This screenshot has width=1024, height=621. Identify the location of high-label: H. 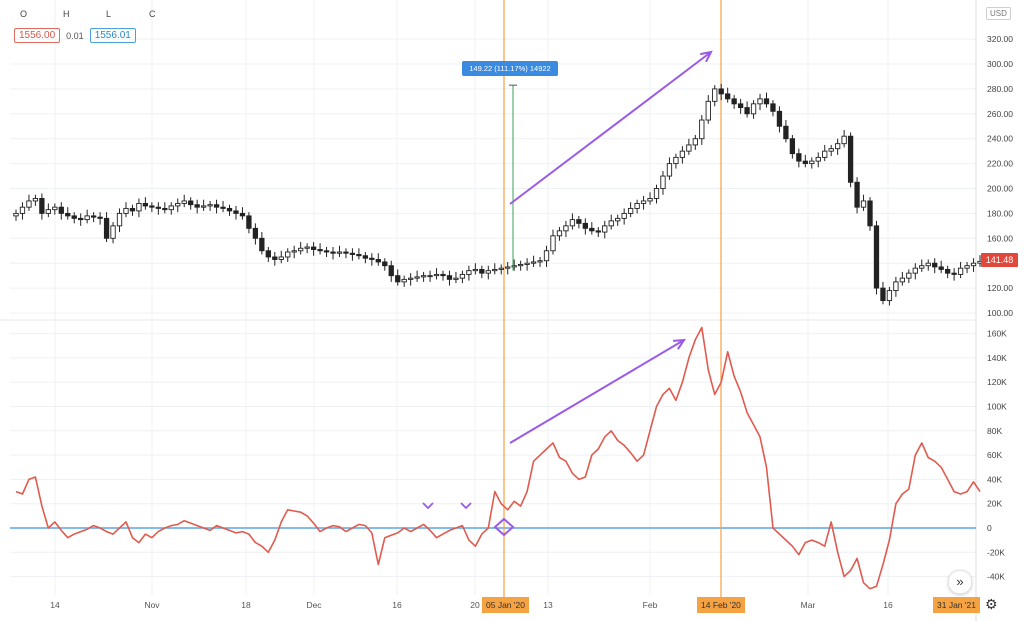
(66, 14).